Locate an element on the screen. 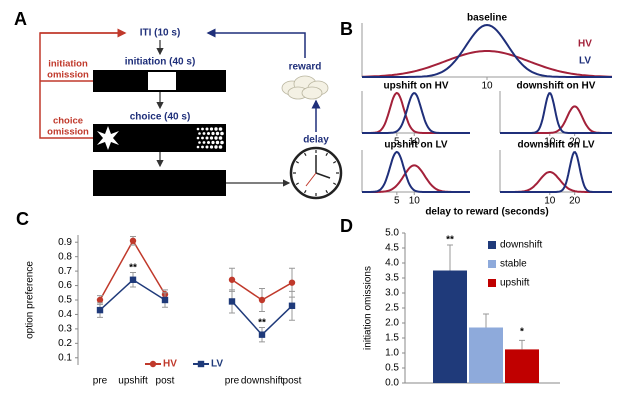 This screenshot has width=617, height=412. reward-cloud is located at coordinates (305, 87).